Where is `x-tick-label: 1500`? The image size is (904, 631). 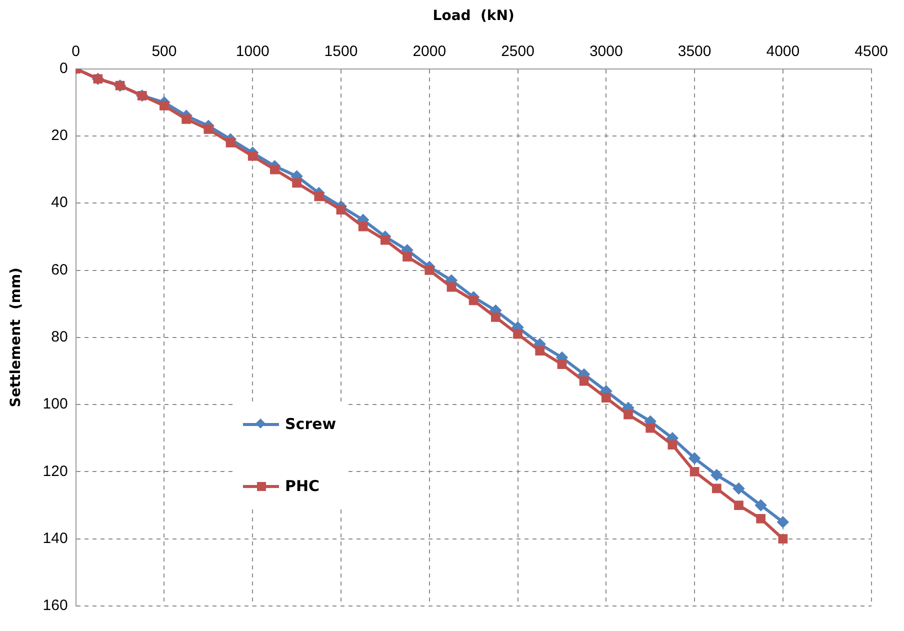
x-tick-label: 1500 is located at coordinates (341, 51).